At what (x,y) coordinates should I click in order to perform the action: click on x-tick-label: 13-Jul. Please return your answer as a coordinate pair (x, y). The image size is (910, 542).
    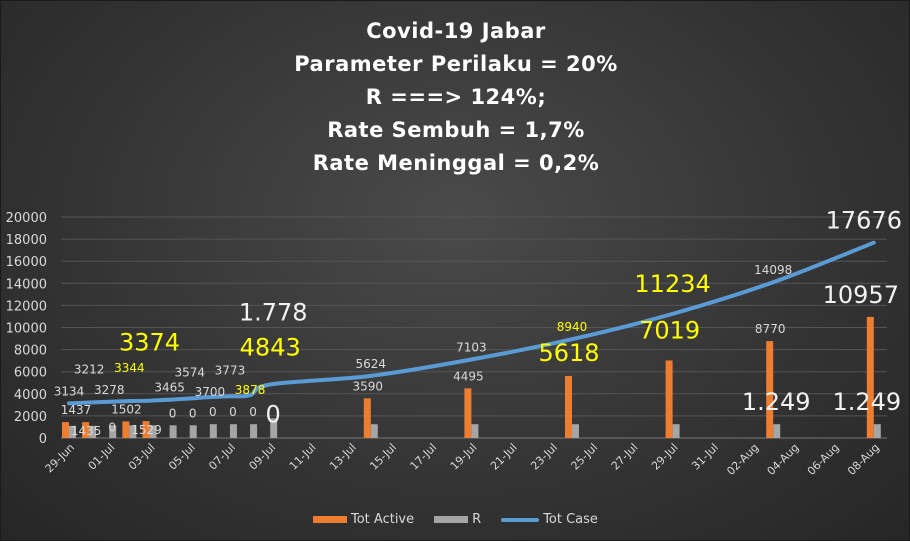
    Looking at the image, I should click on (343, 457).